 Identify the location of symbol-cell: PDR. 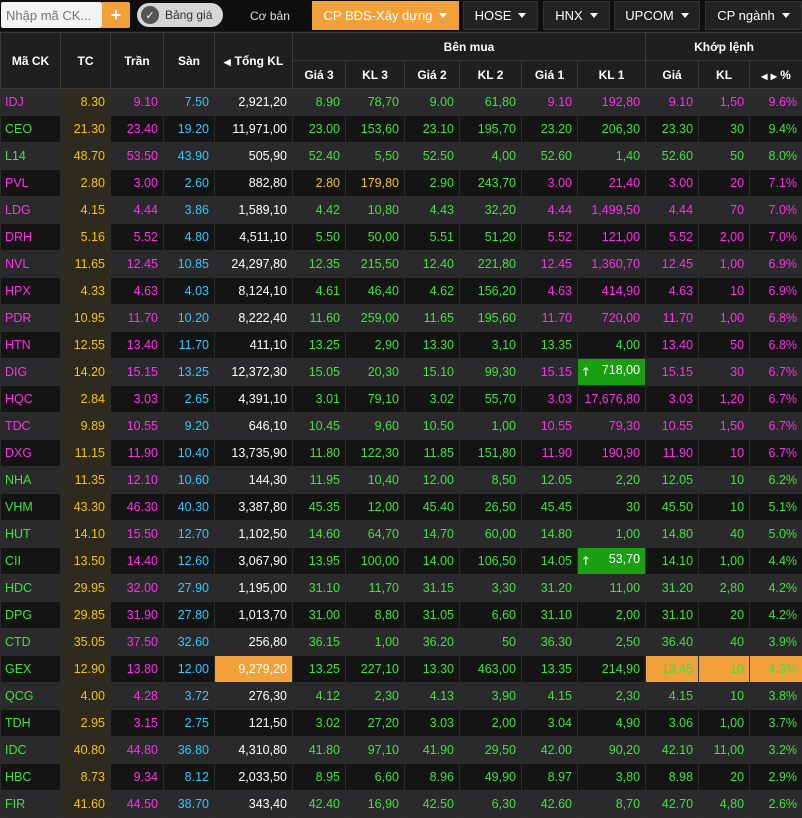
(31, 318).